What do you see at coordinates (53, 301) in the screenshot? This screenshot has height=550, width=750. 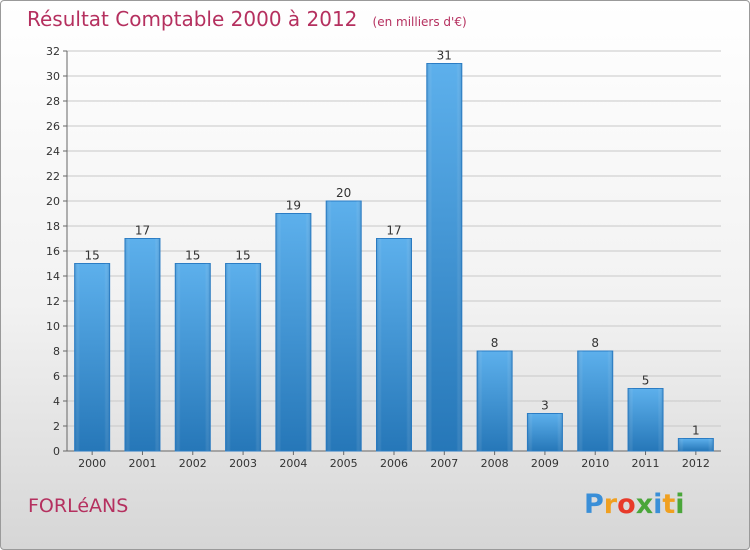 I see `y-tick-label: 12` at bounding box center [53, 301].